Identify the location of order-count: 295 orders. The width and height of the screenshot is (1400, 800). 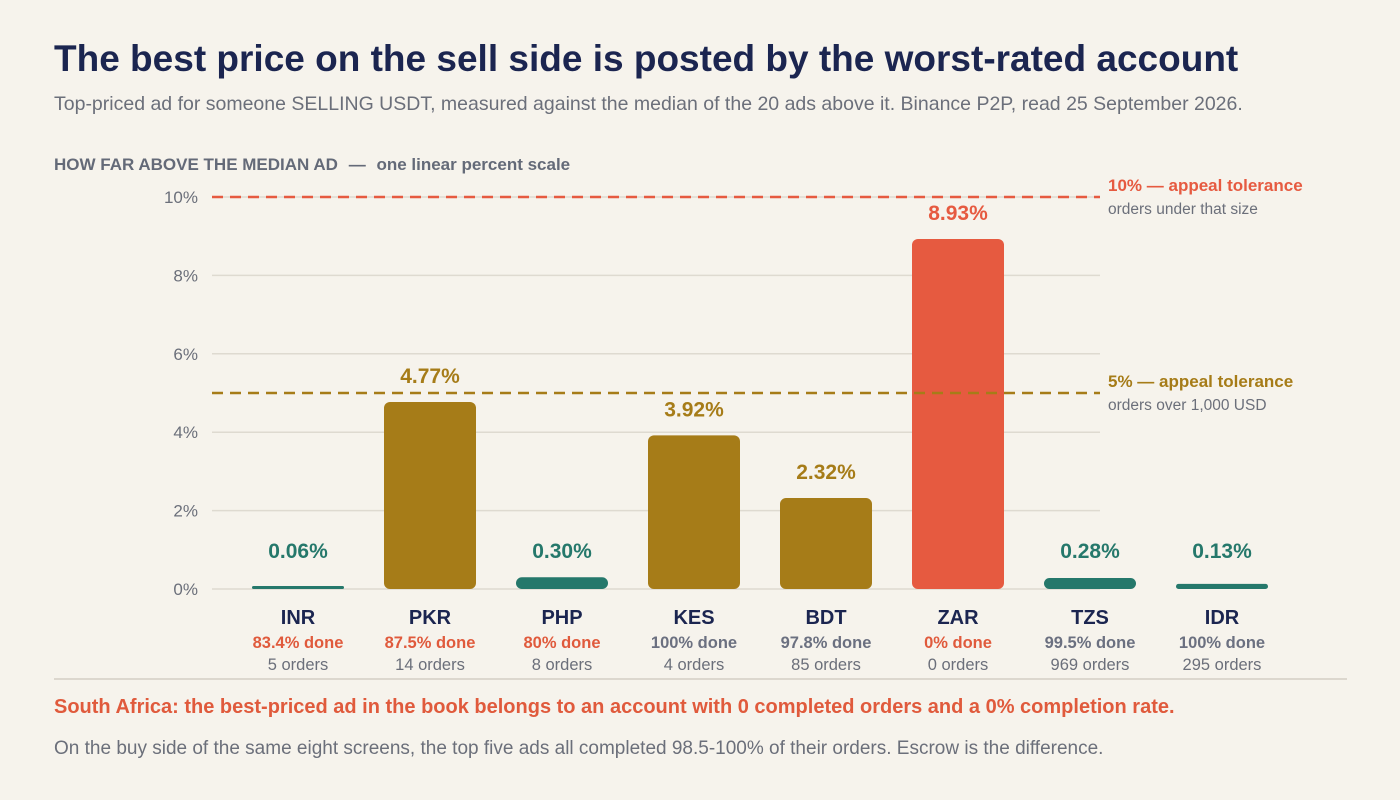
(1222, 665).